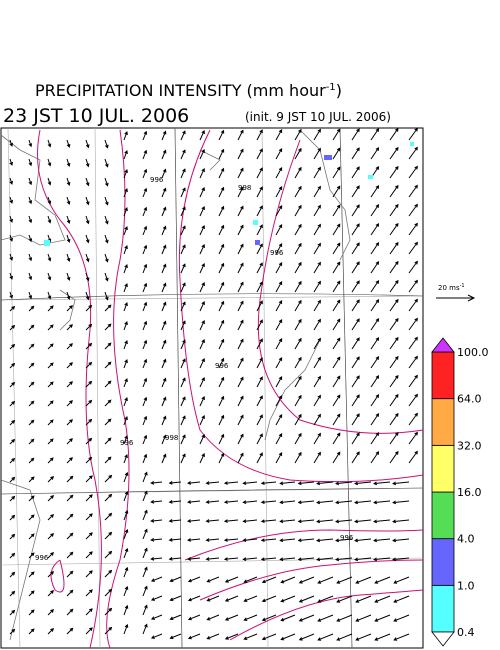 This screenshot has height=650, width=500. Describe the element at coordinates (469, 445) in the screenshot. I see `colorbar-label: 32.0` at that location.